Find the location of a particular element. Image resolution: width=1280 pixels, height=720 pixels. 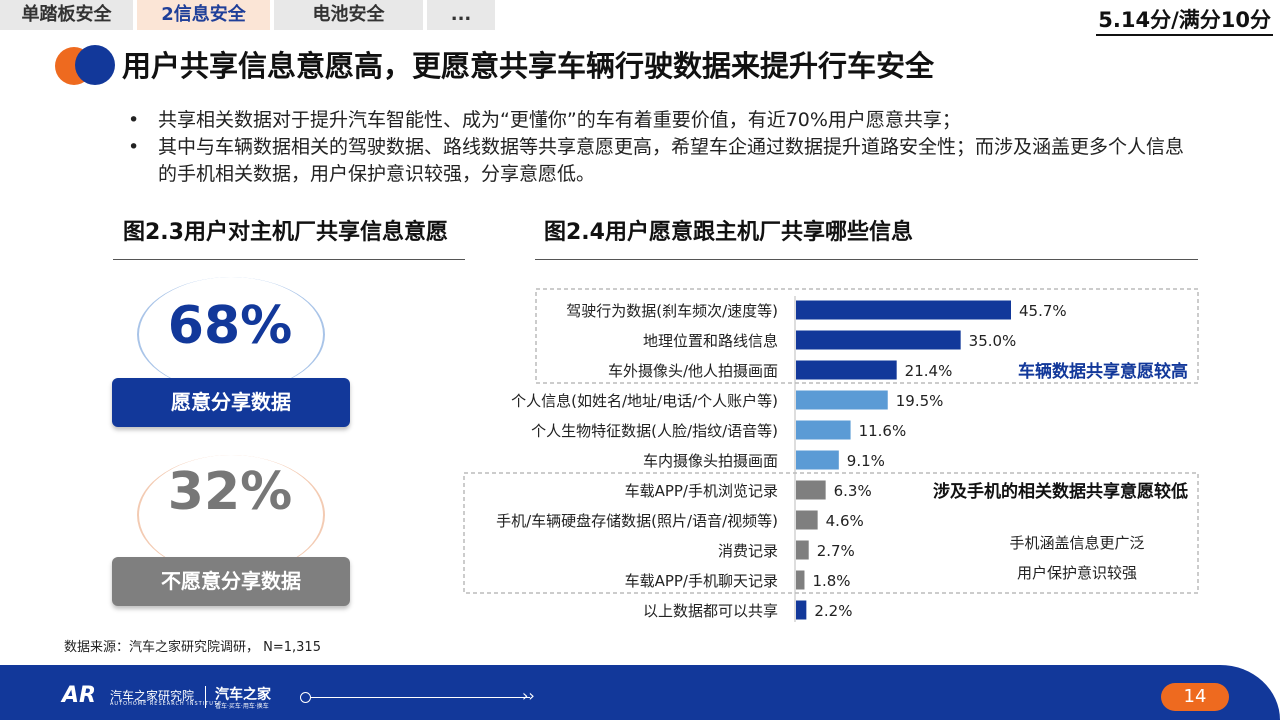

footer-brand: 汽车之家 is located at coordinates (243, 695).